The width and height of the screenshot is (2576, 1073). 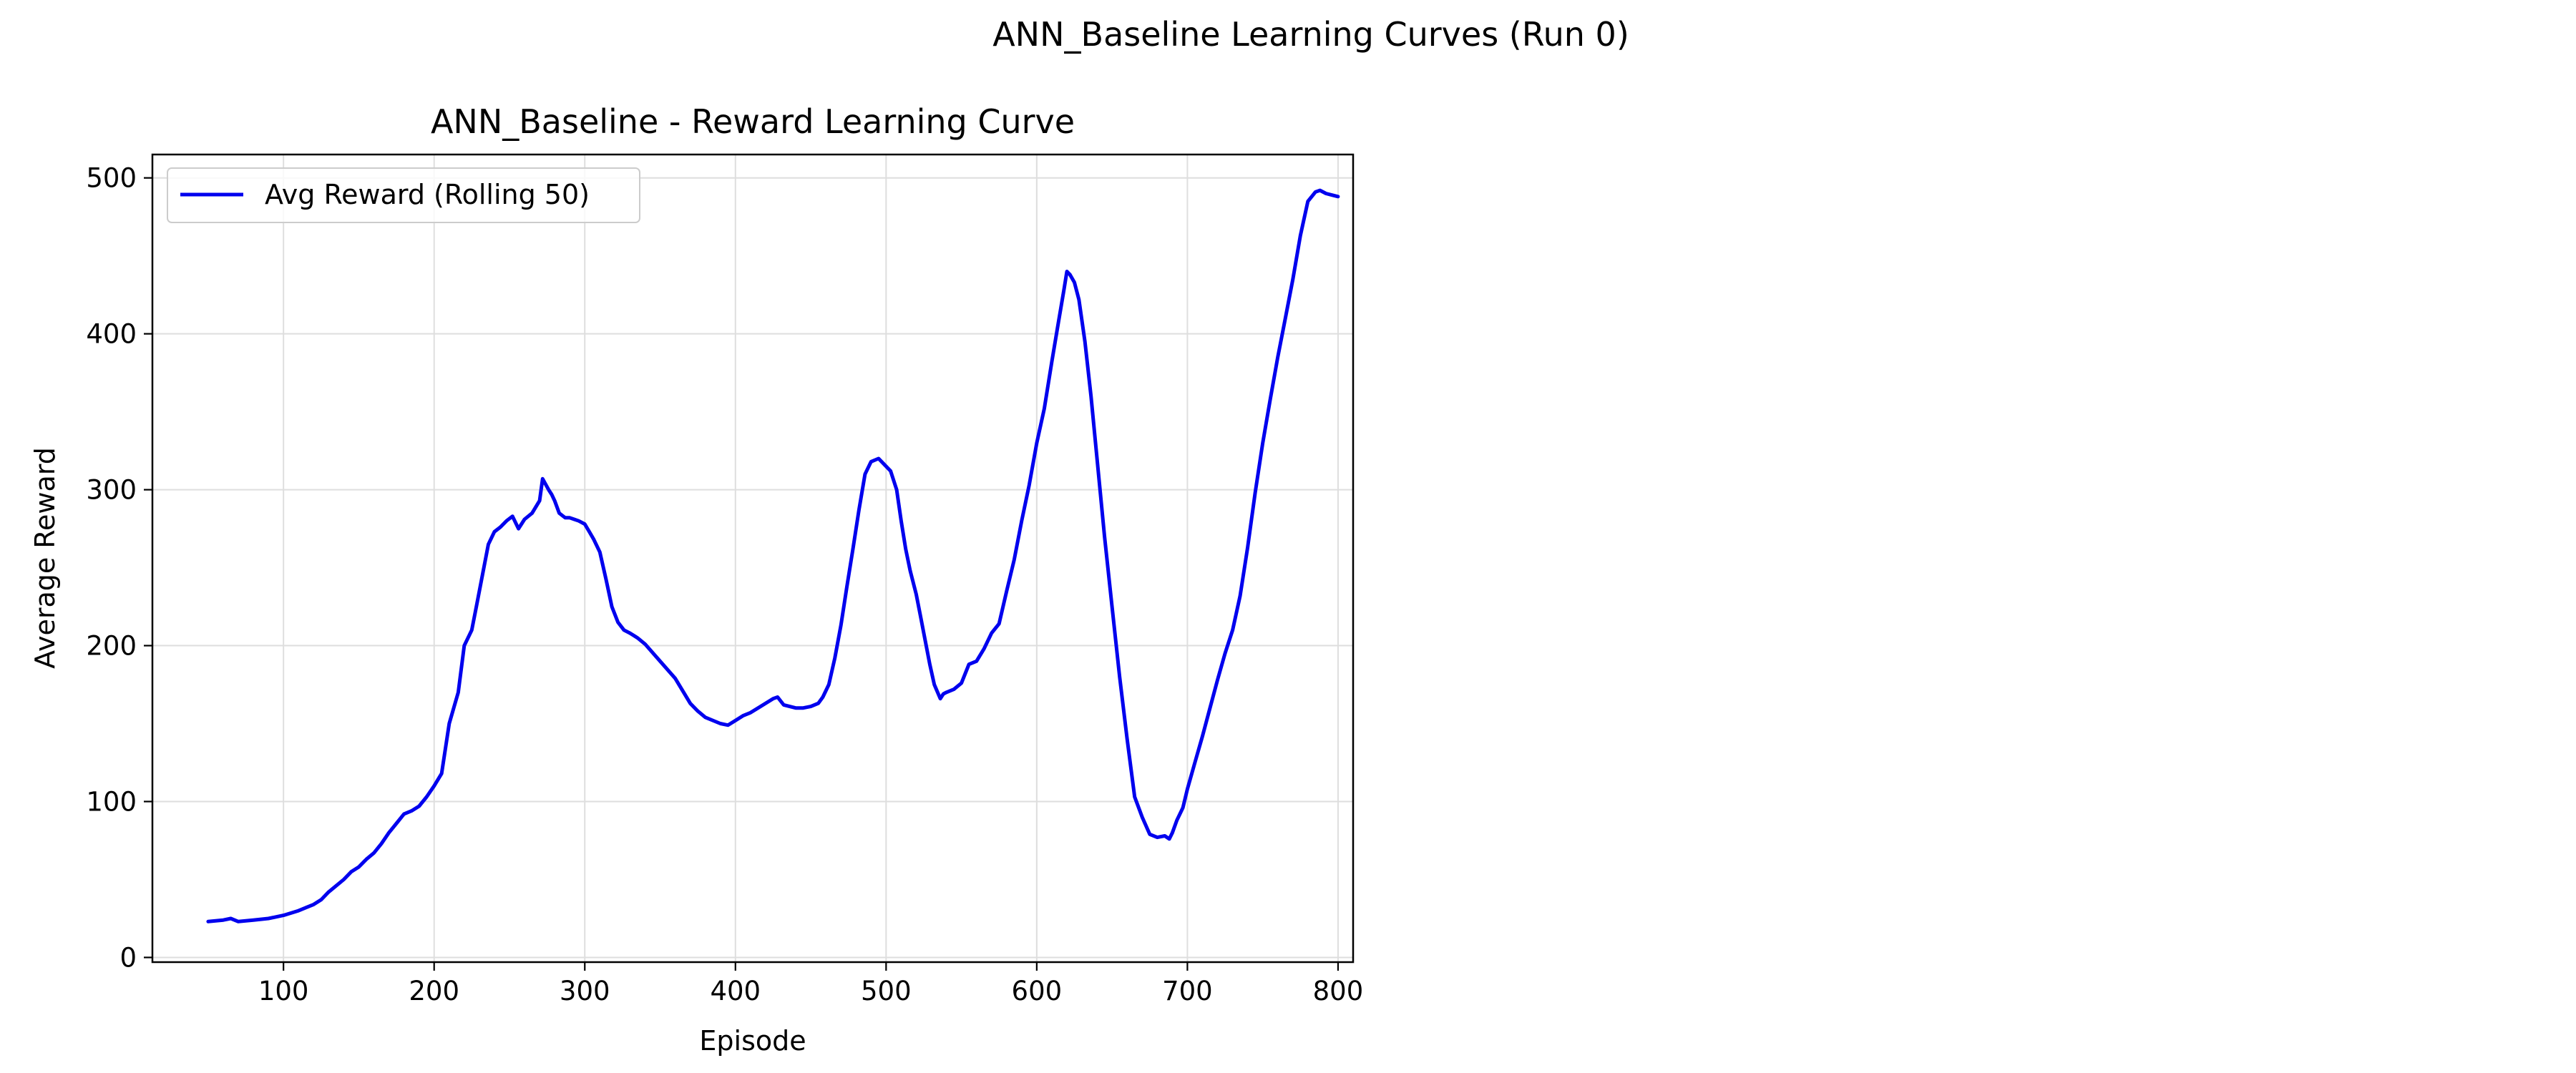 I want to click on y-tick-label: 500, so click(x=111, y=178).